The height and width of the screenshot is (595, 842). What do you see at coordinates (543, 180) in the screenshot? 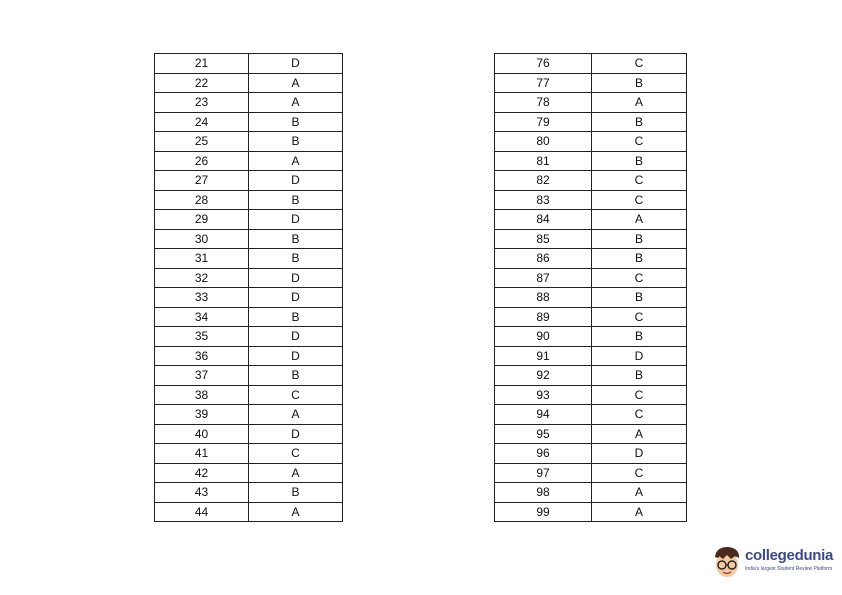
I see `question-number: 82` at bounding box center [543, 180].